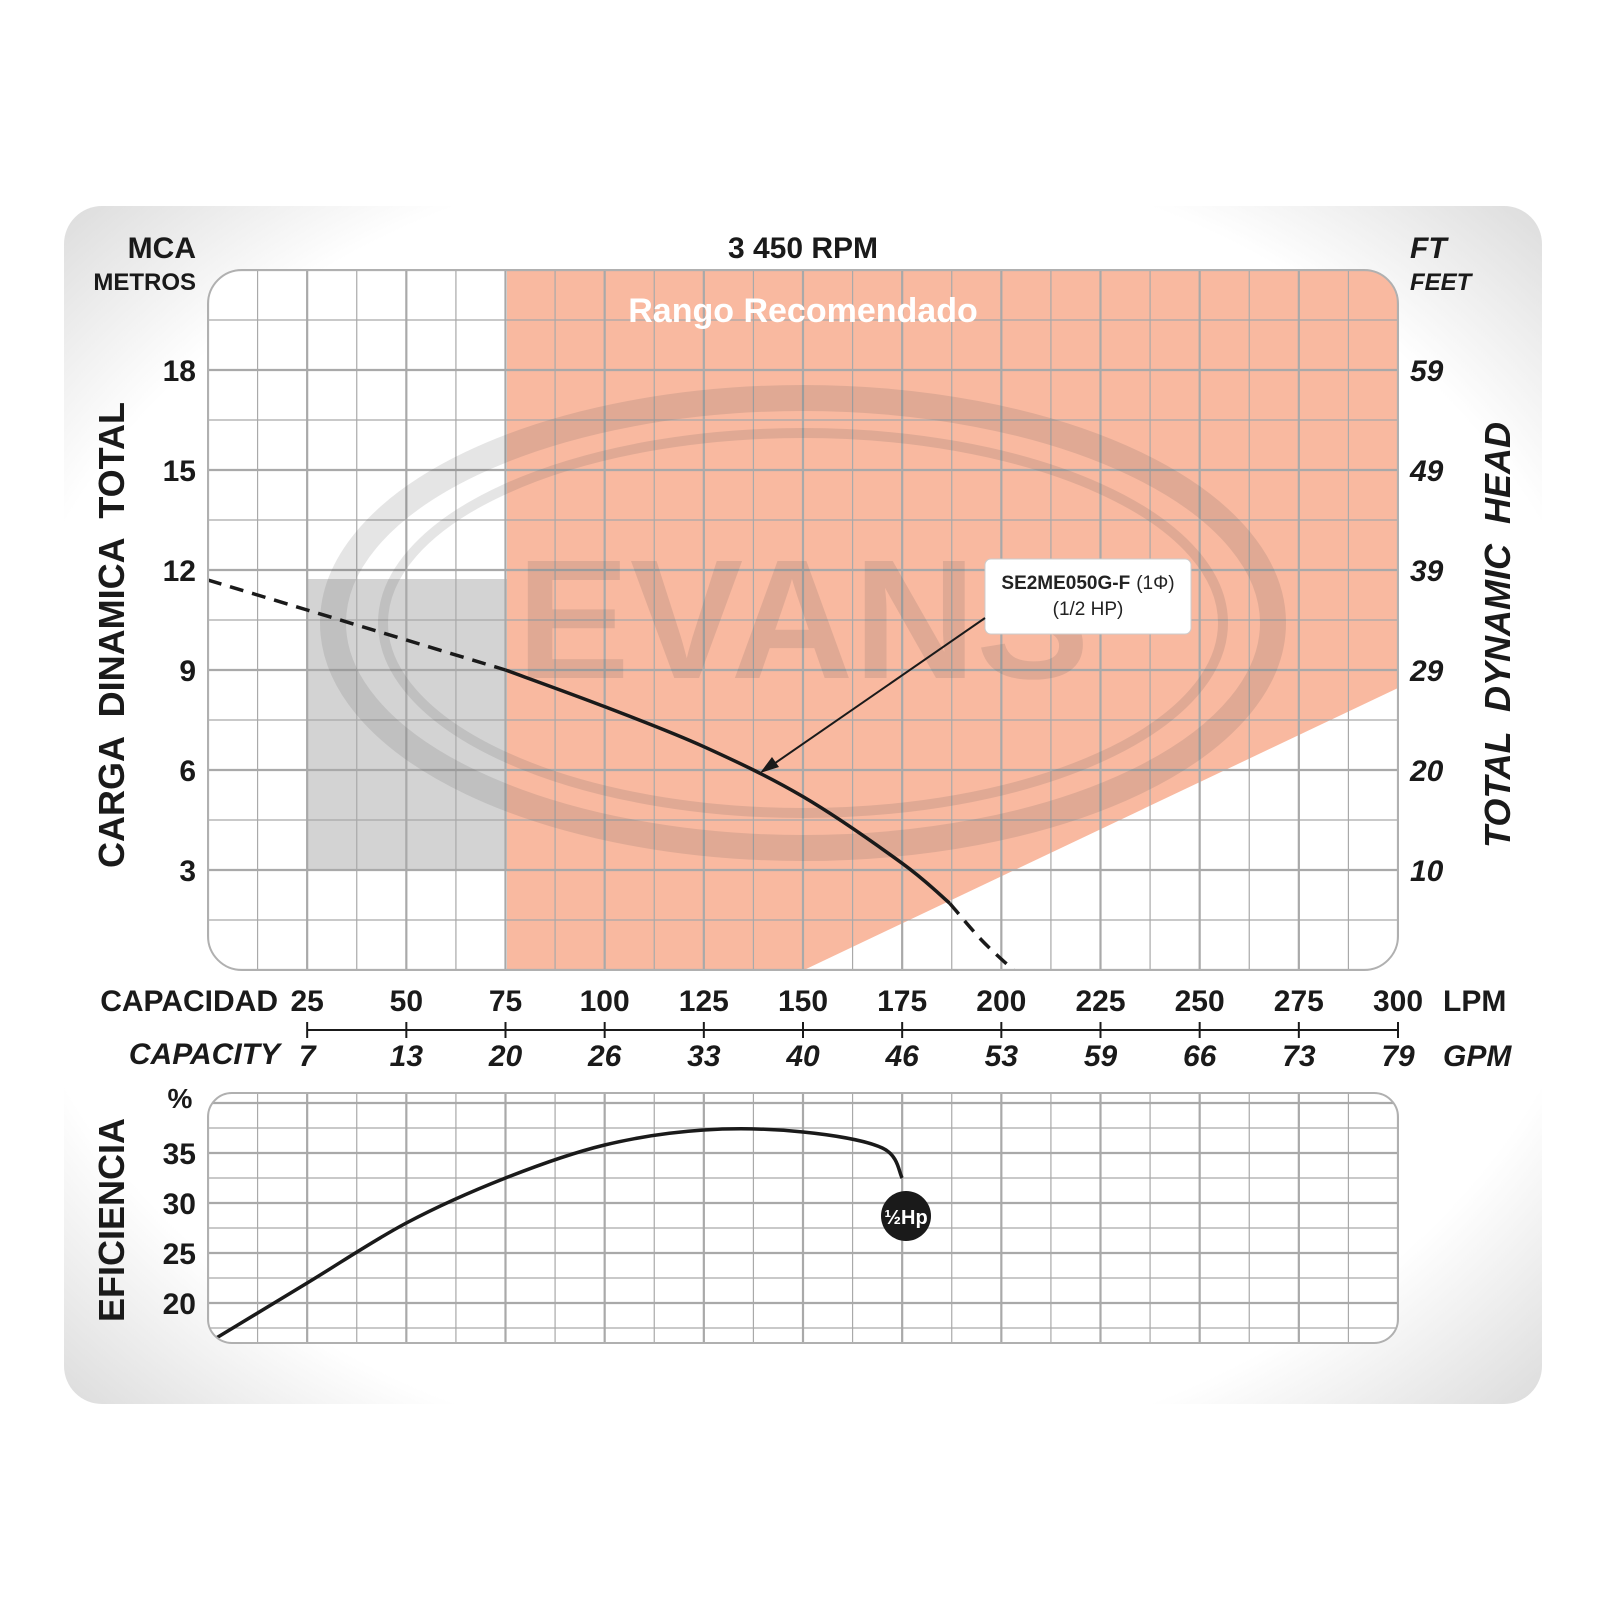 The image size is (1600, 1600). I want to click on x-tick-label-lpm: 250, so click(1200, 1001).